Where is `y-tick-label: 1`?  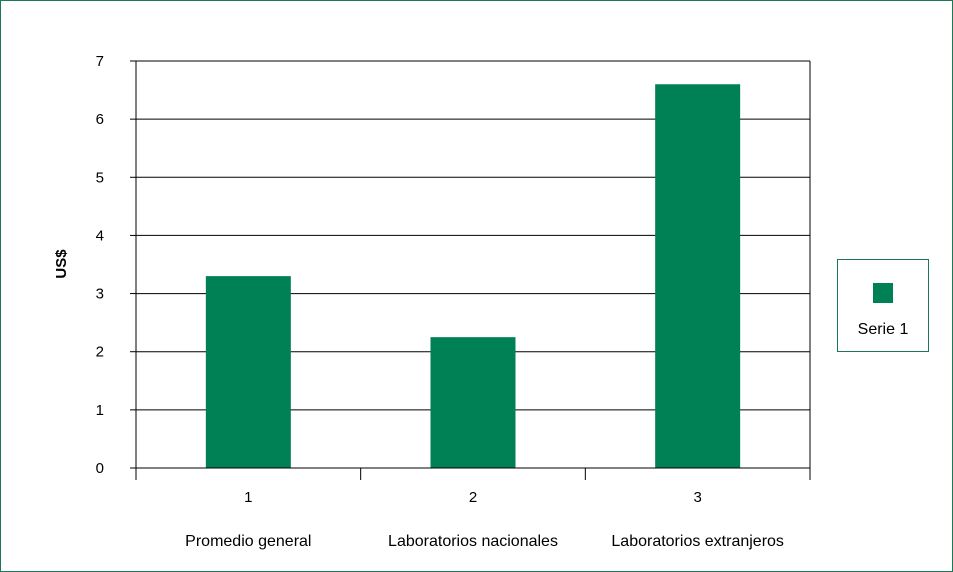
y-tick-label: 1 is located at coordinates (100, 410).